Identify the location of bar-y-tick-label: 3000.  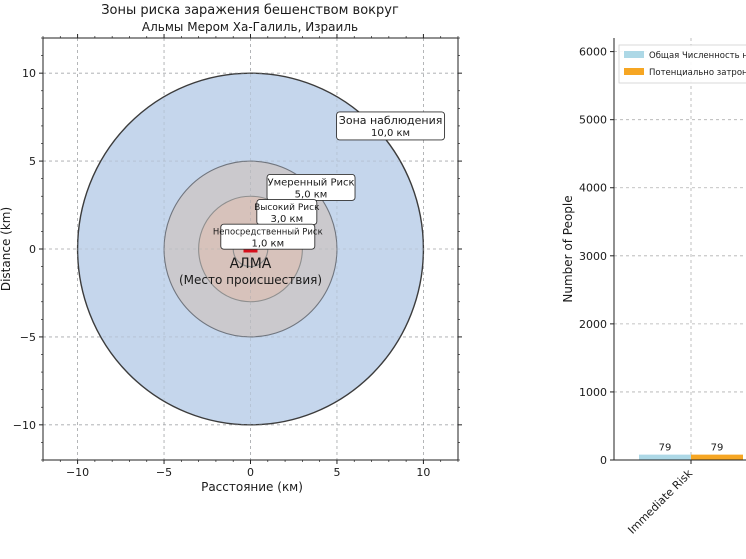
(593, 256).